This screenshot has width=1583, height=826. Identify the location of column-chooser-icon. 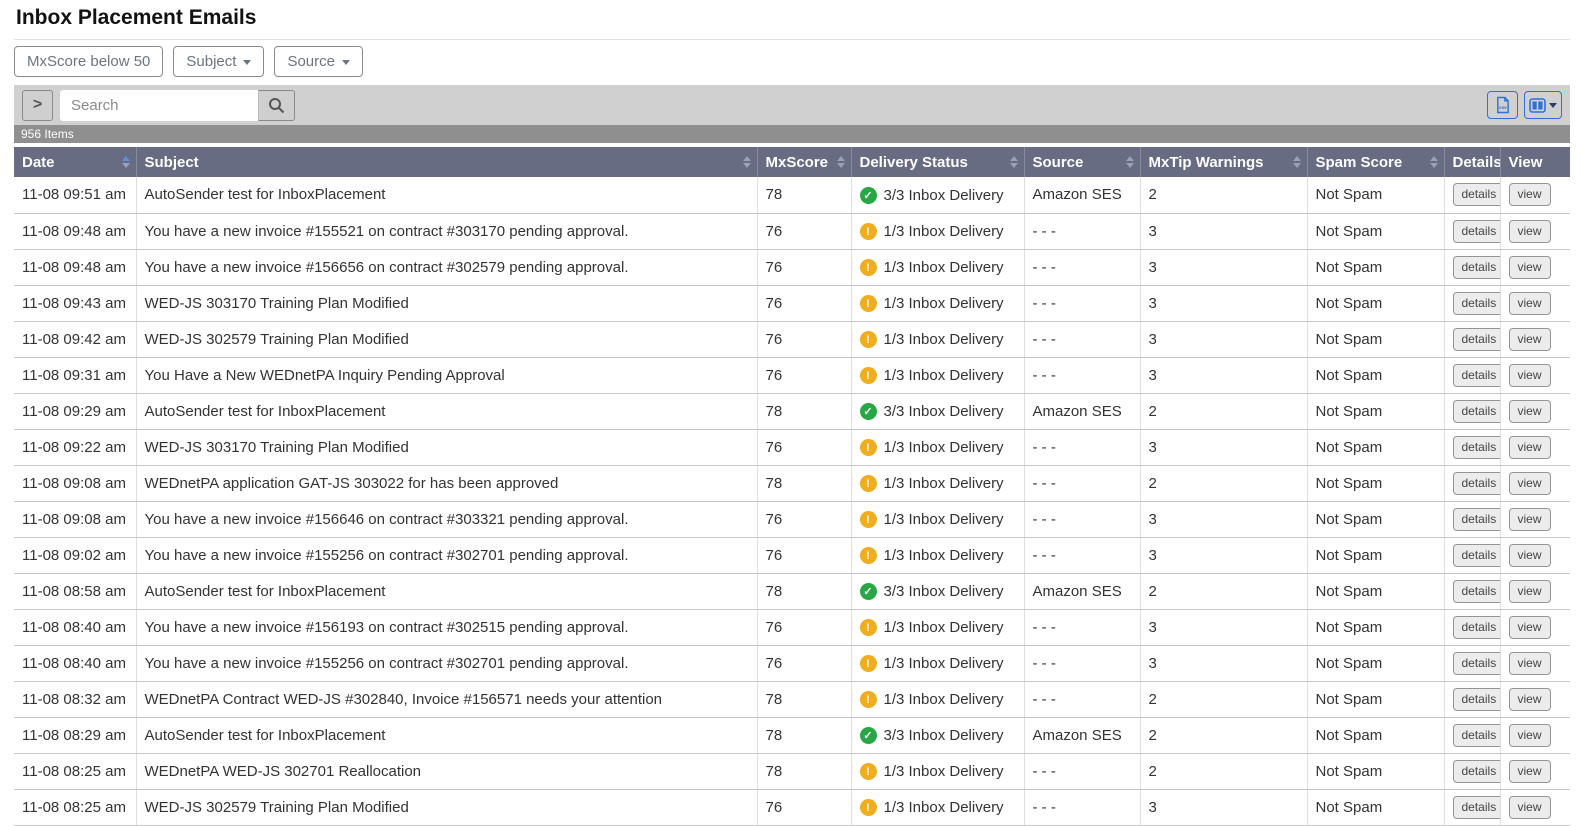
(1537, 105).